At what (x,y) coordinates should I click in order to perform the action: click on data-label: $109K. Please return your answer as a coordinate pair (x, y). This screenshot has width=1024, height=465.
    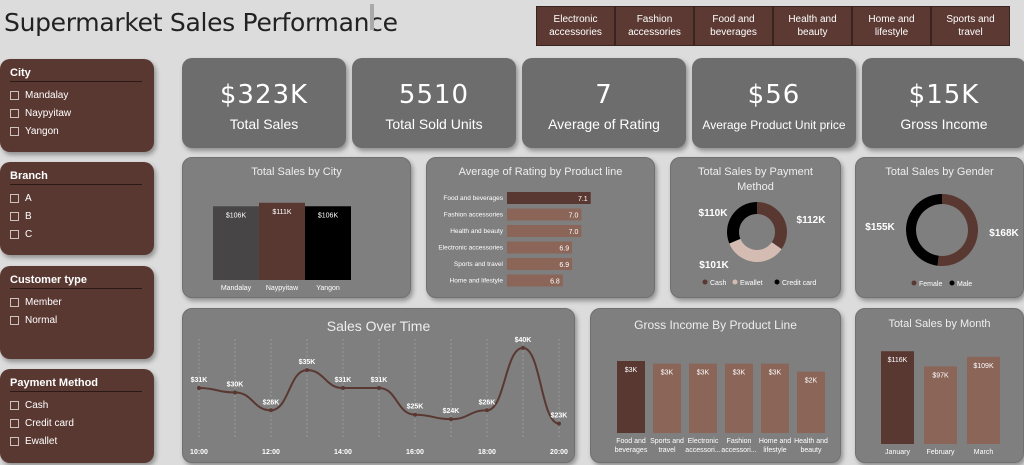
    Looking at the image, I should click on (983, 366).